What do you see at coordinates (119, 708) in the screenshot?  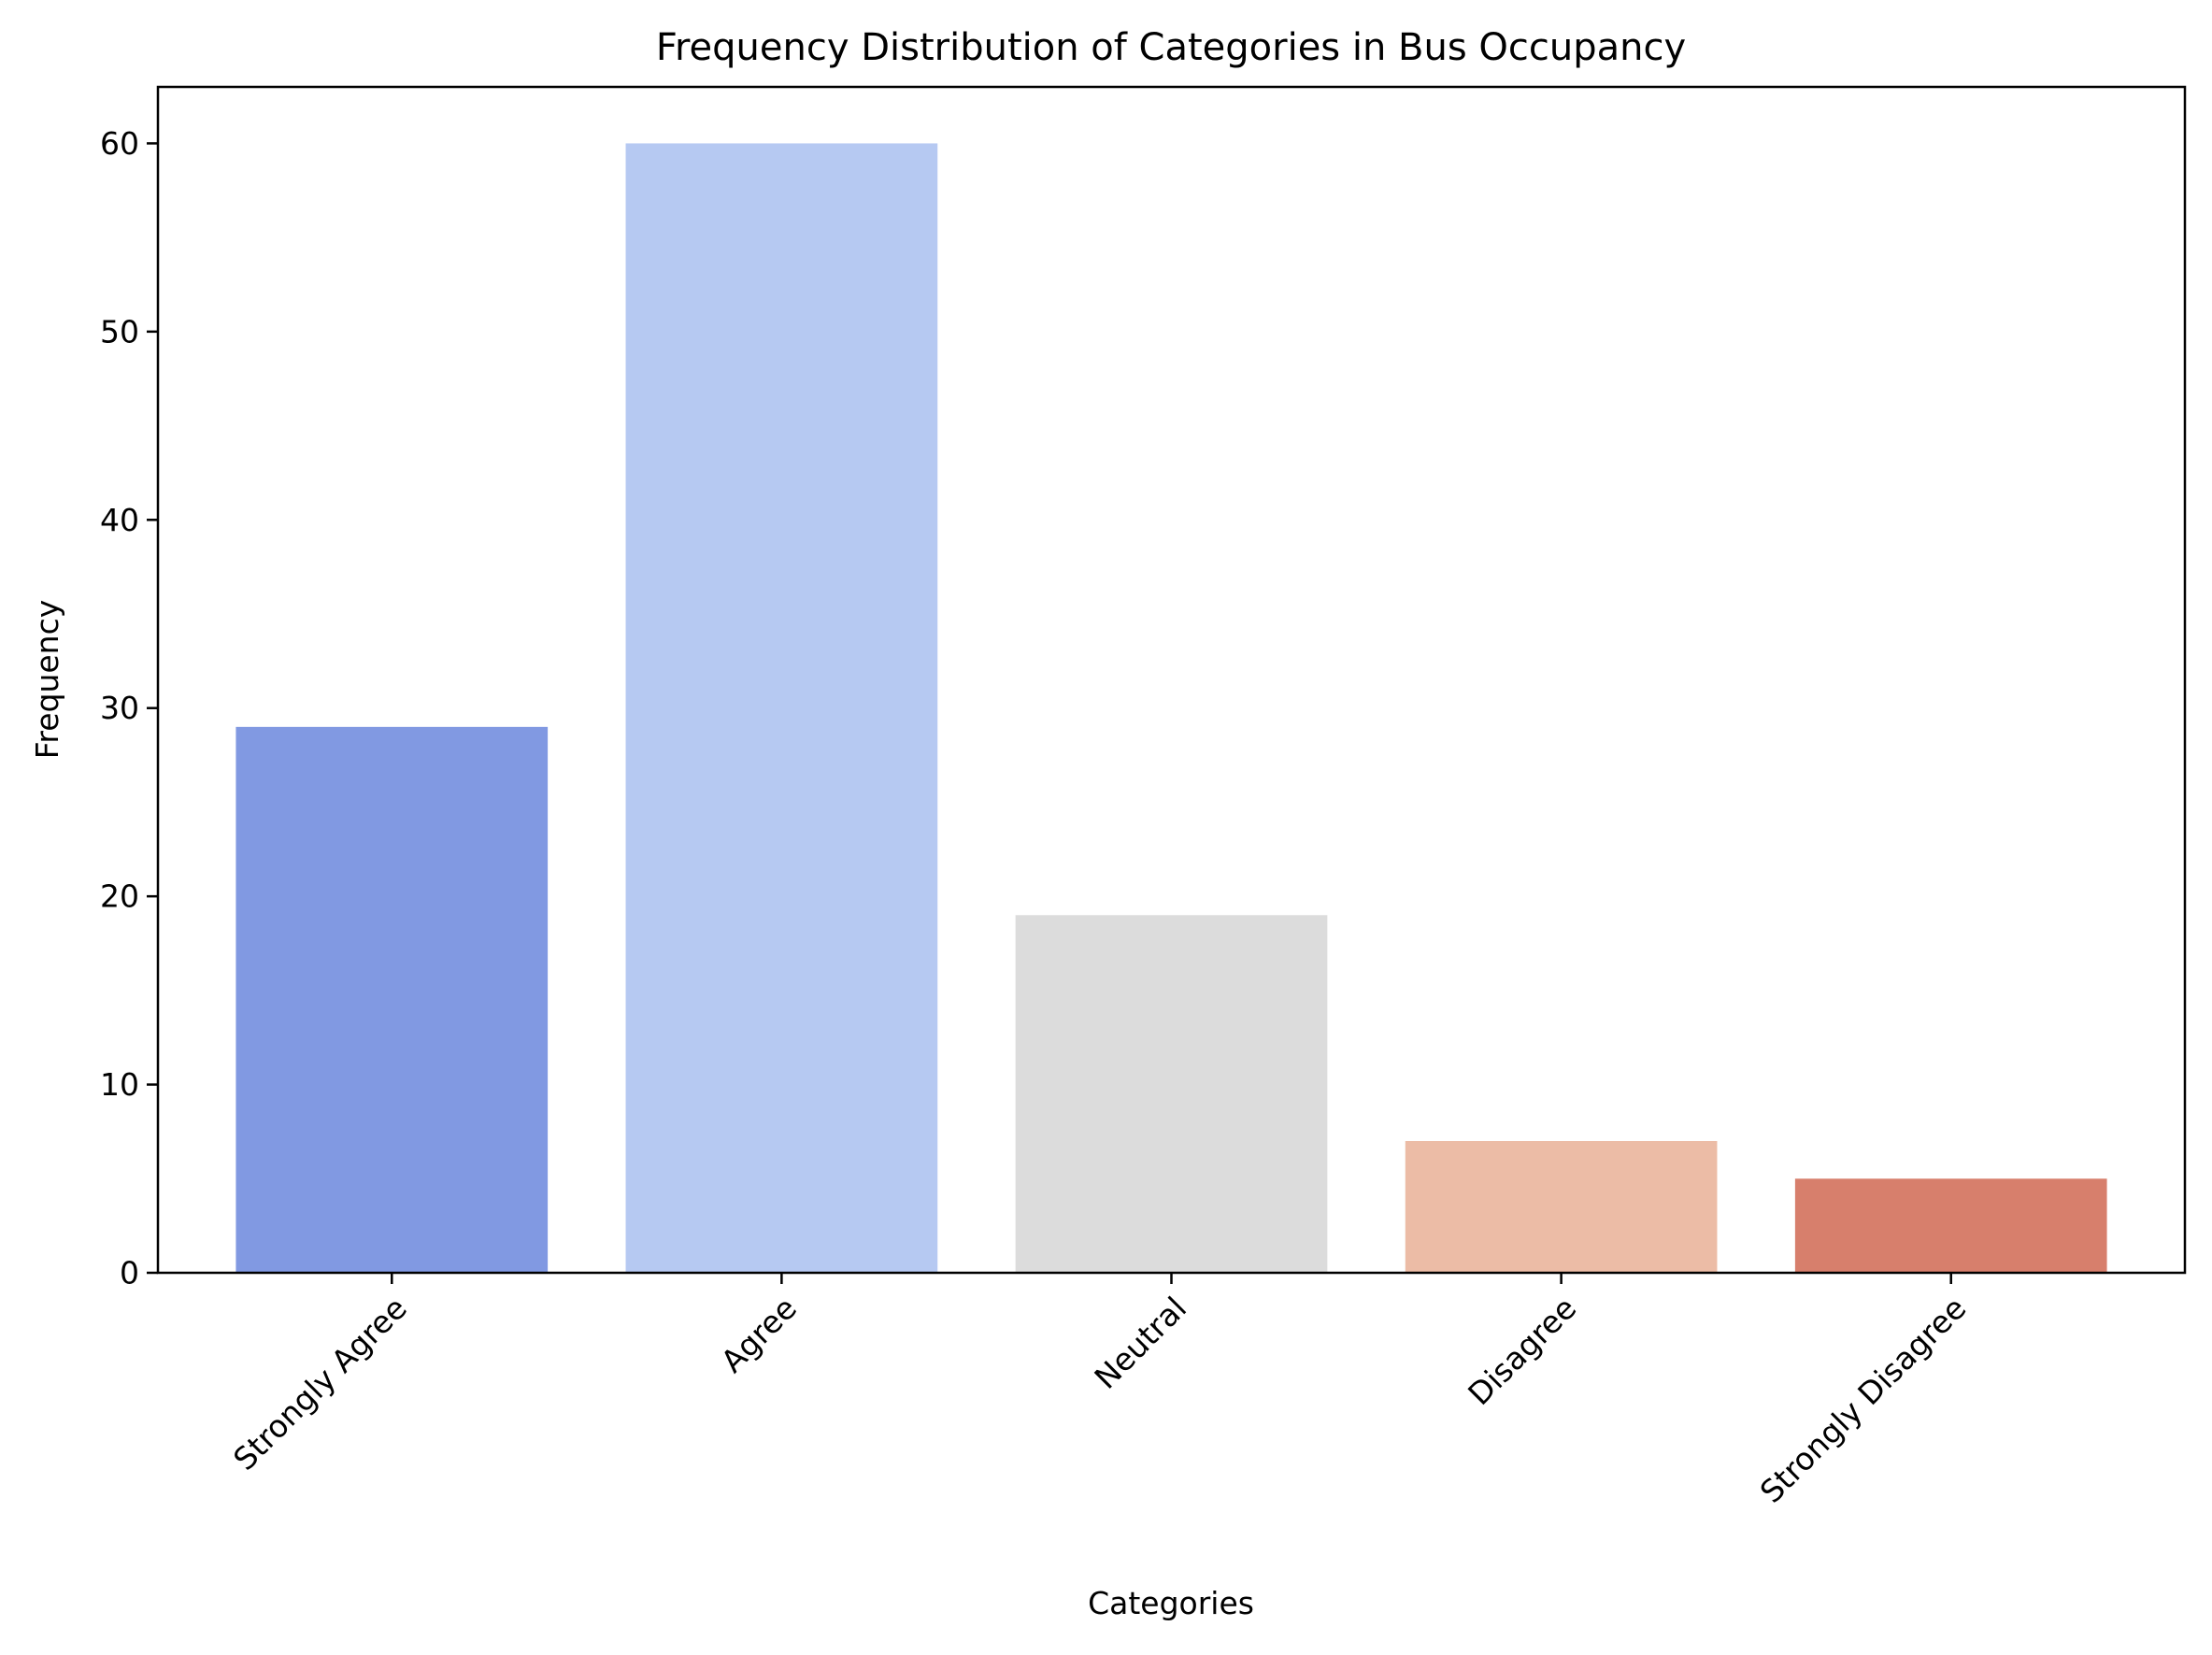 I see `y-tick-label: 30` at bounding box center [119, 708].